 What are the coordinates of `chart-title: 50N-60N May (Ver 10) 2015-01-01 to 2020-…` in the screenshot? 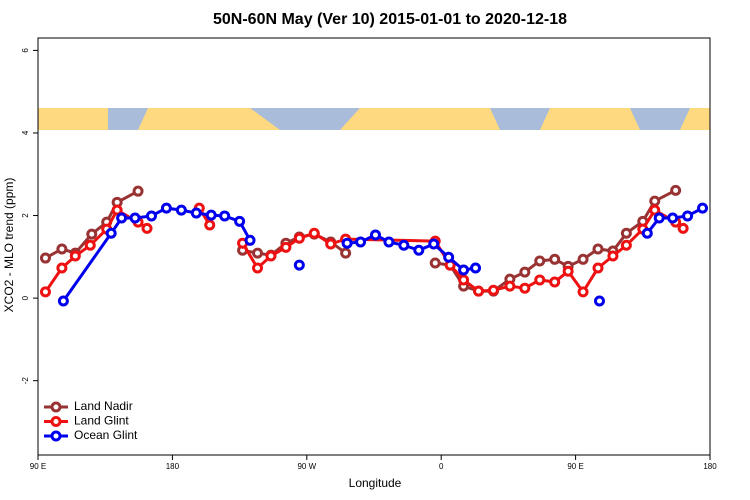 It's located at (390, 19).